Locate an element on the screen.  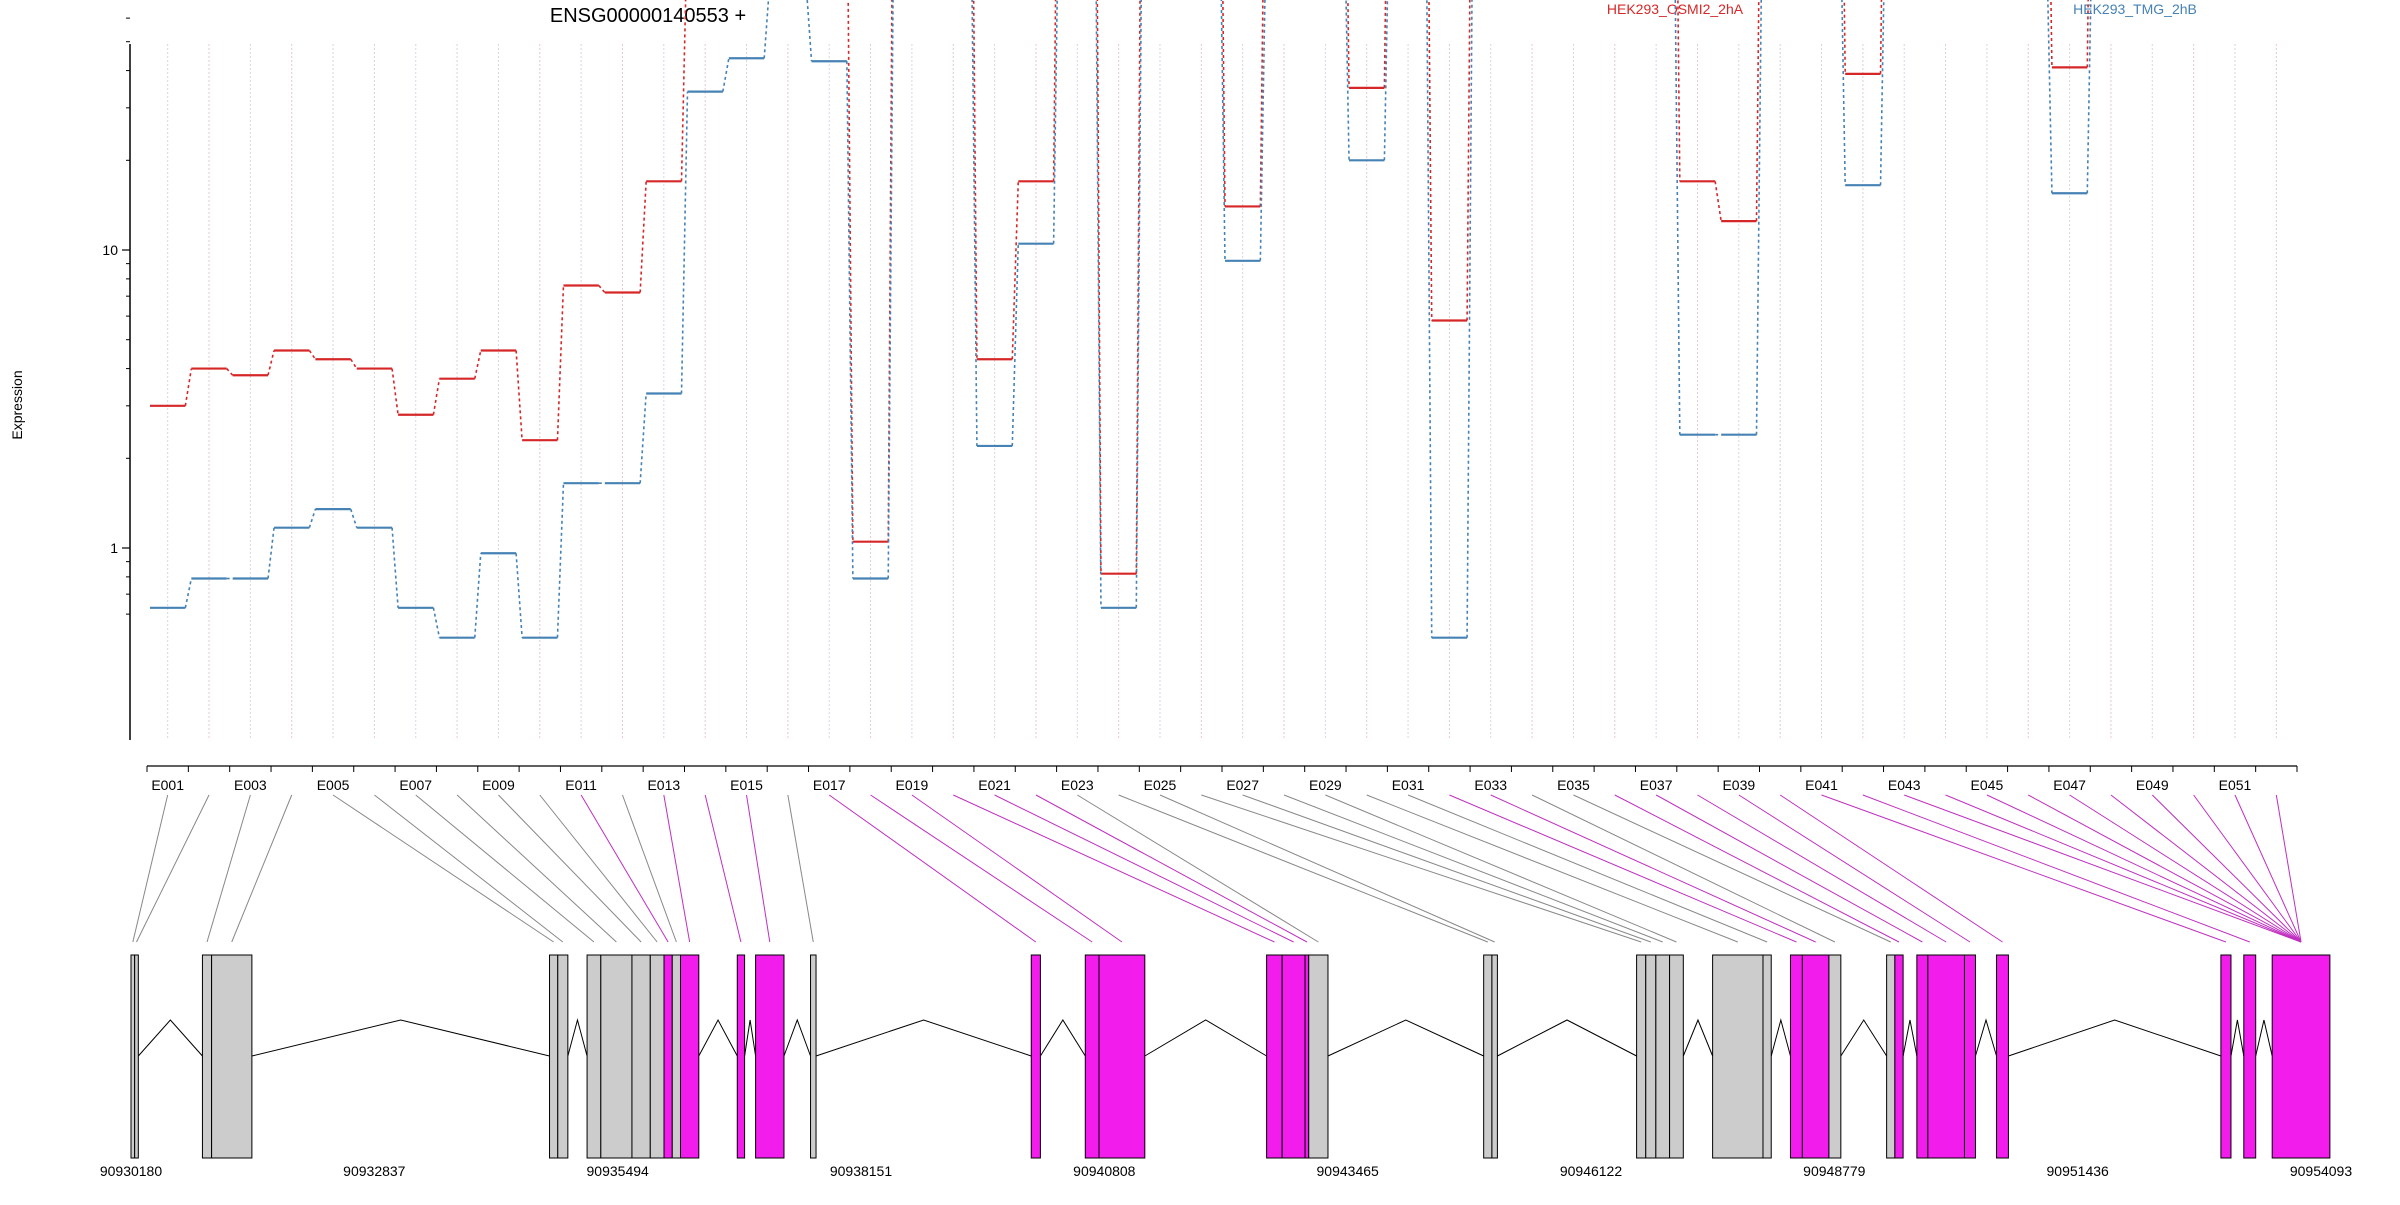
genomic-tick-label: 90951436 is located at coordinates (2078, 1171).